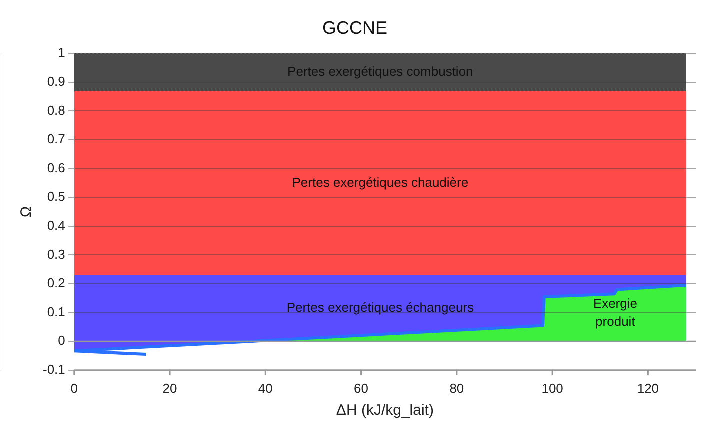 The width and height of the screenshot is (712, 426). I want to click on y-tick-label: 1, so click(62, 52).